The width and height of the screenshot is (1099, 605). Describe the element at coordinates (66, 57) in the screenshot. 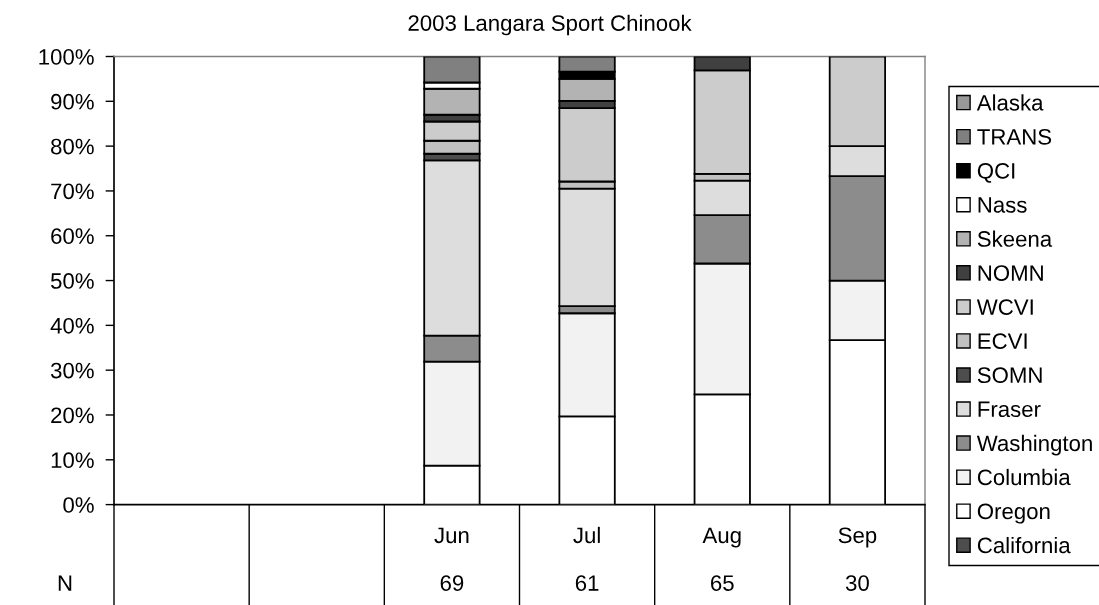

I see `y-tick-label: 100%` at that location.